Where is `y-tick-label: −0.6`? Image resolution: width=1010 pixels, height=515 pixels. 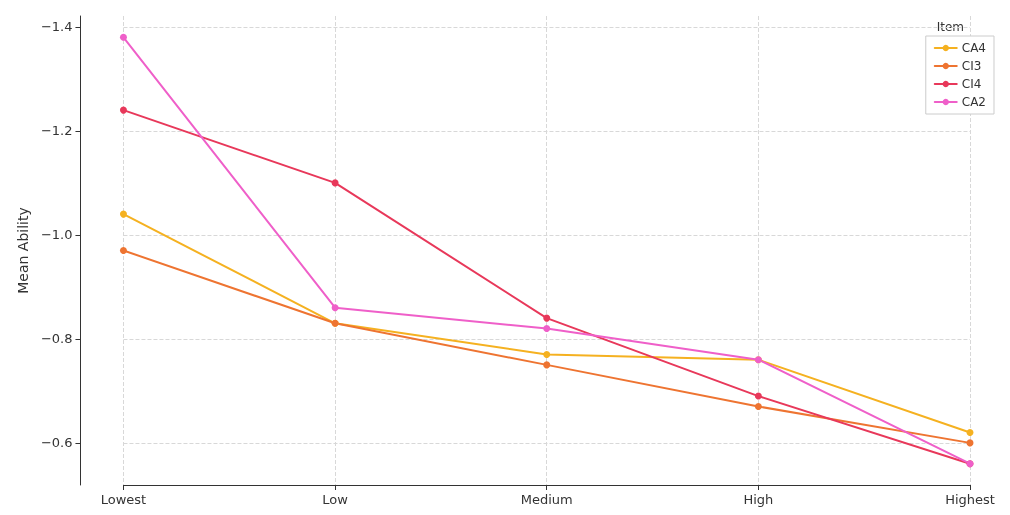 y-tick-label: −0.6 is located at coordinates (56, 443).